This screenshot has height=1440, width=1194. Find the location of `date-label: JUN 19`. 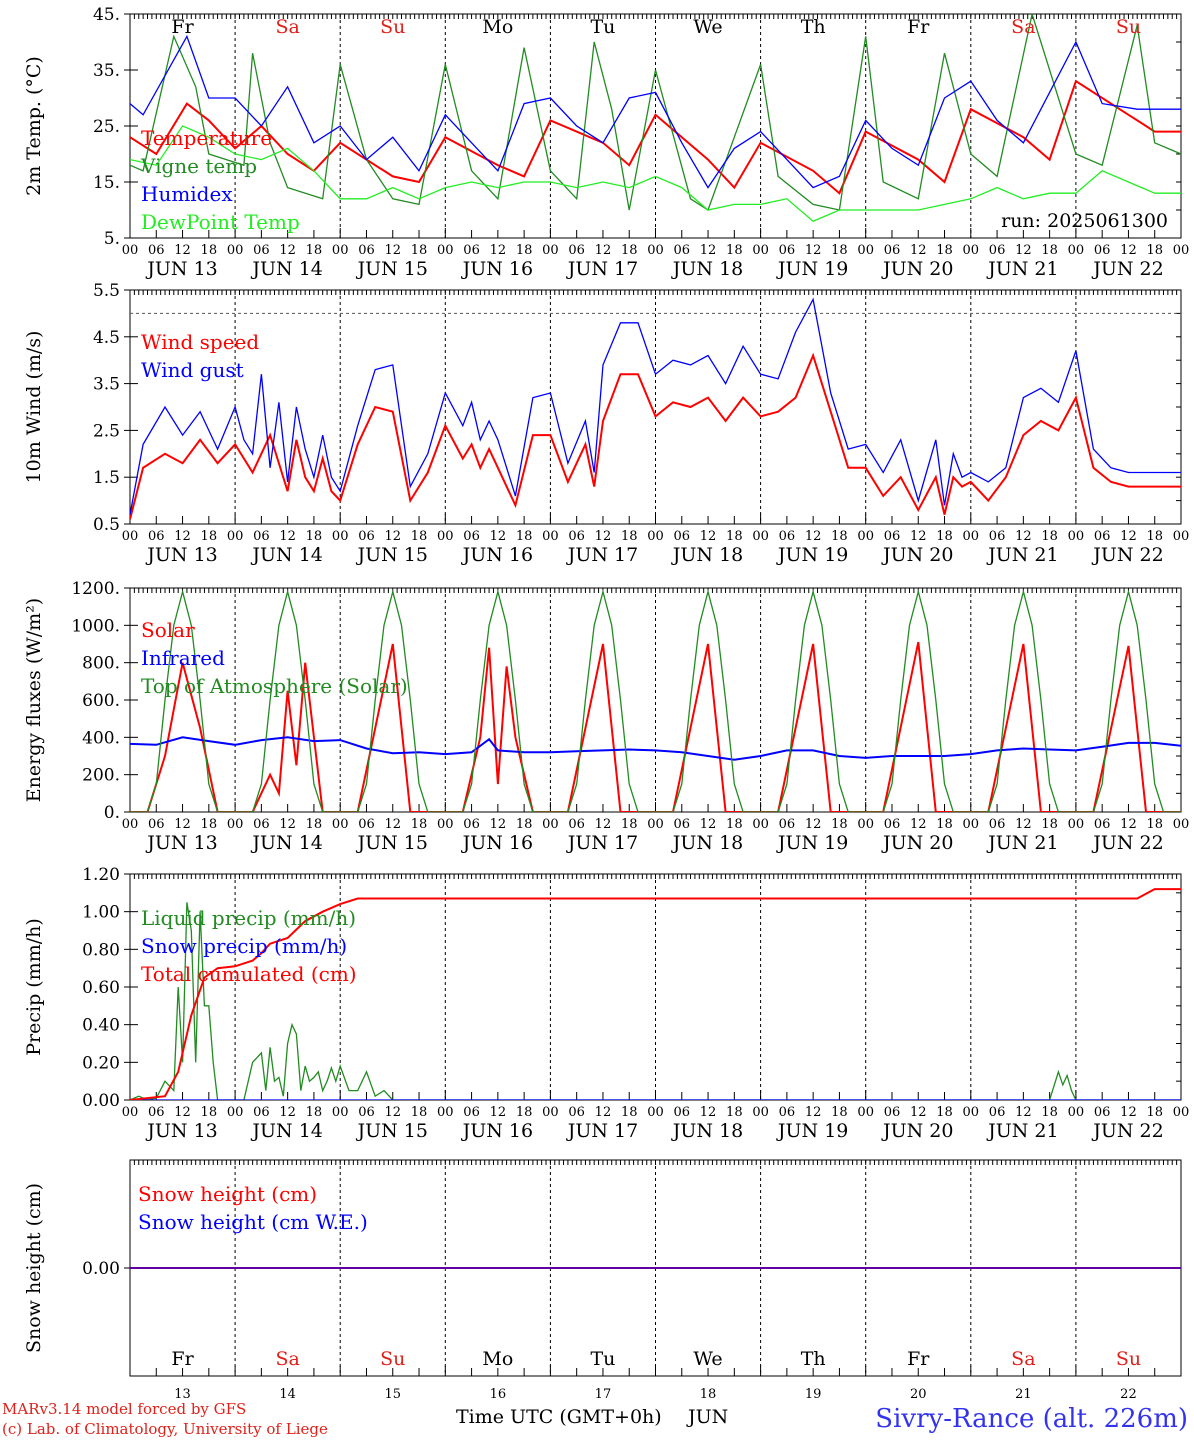

date-label: JUN 19 is located at coordinates (812, 269).